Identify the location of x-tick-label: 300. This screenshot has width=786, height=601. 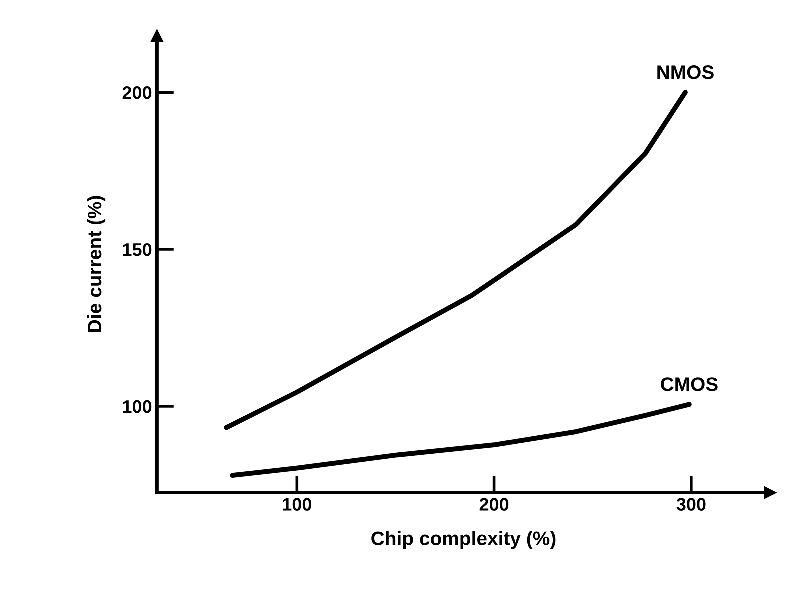
(691, 504).